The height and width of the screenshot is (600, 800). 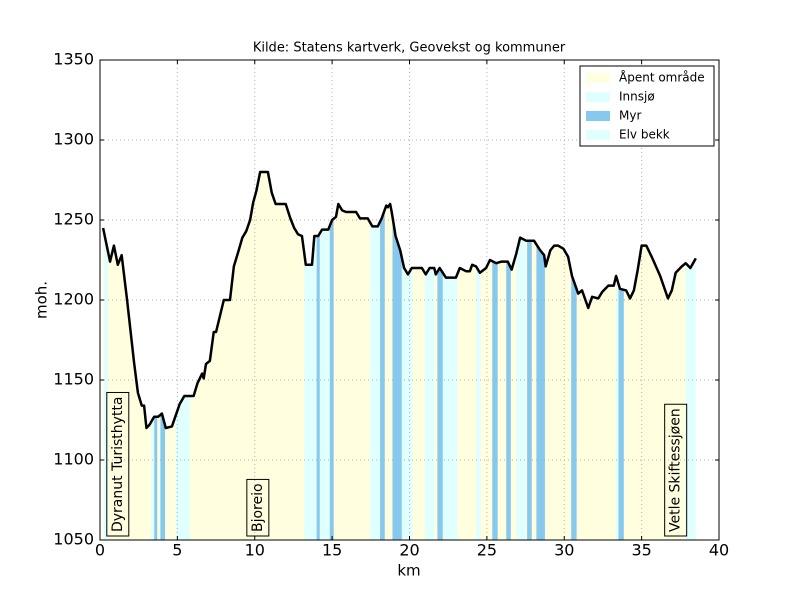 What do you see at coordinates (42, 300) in the screenshot?
I see `y-axis-label: moh.` at bounding box center [42, 300].